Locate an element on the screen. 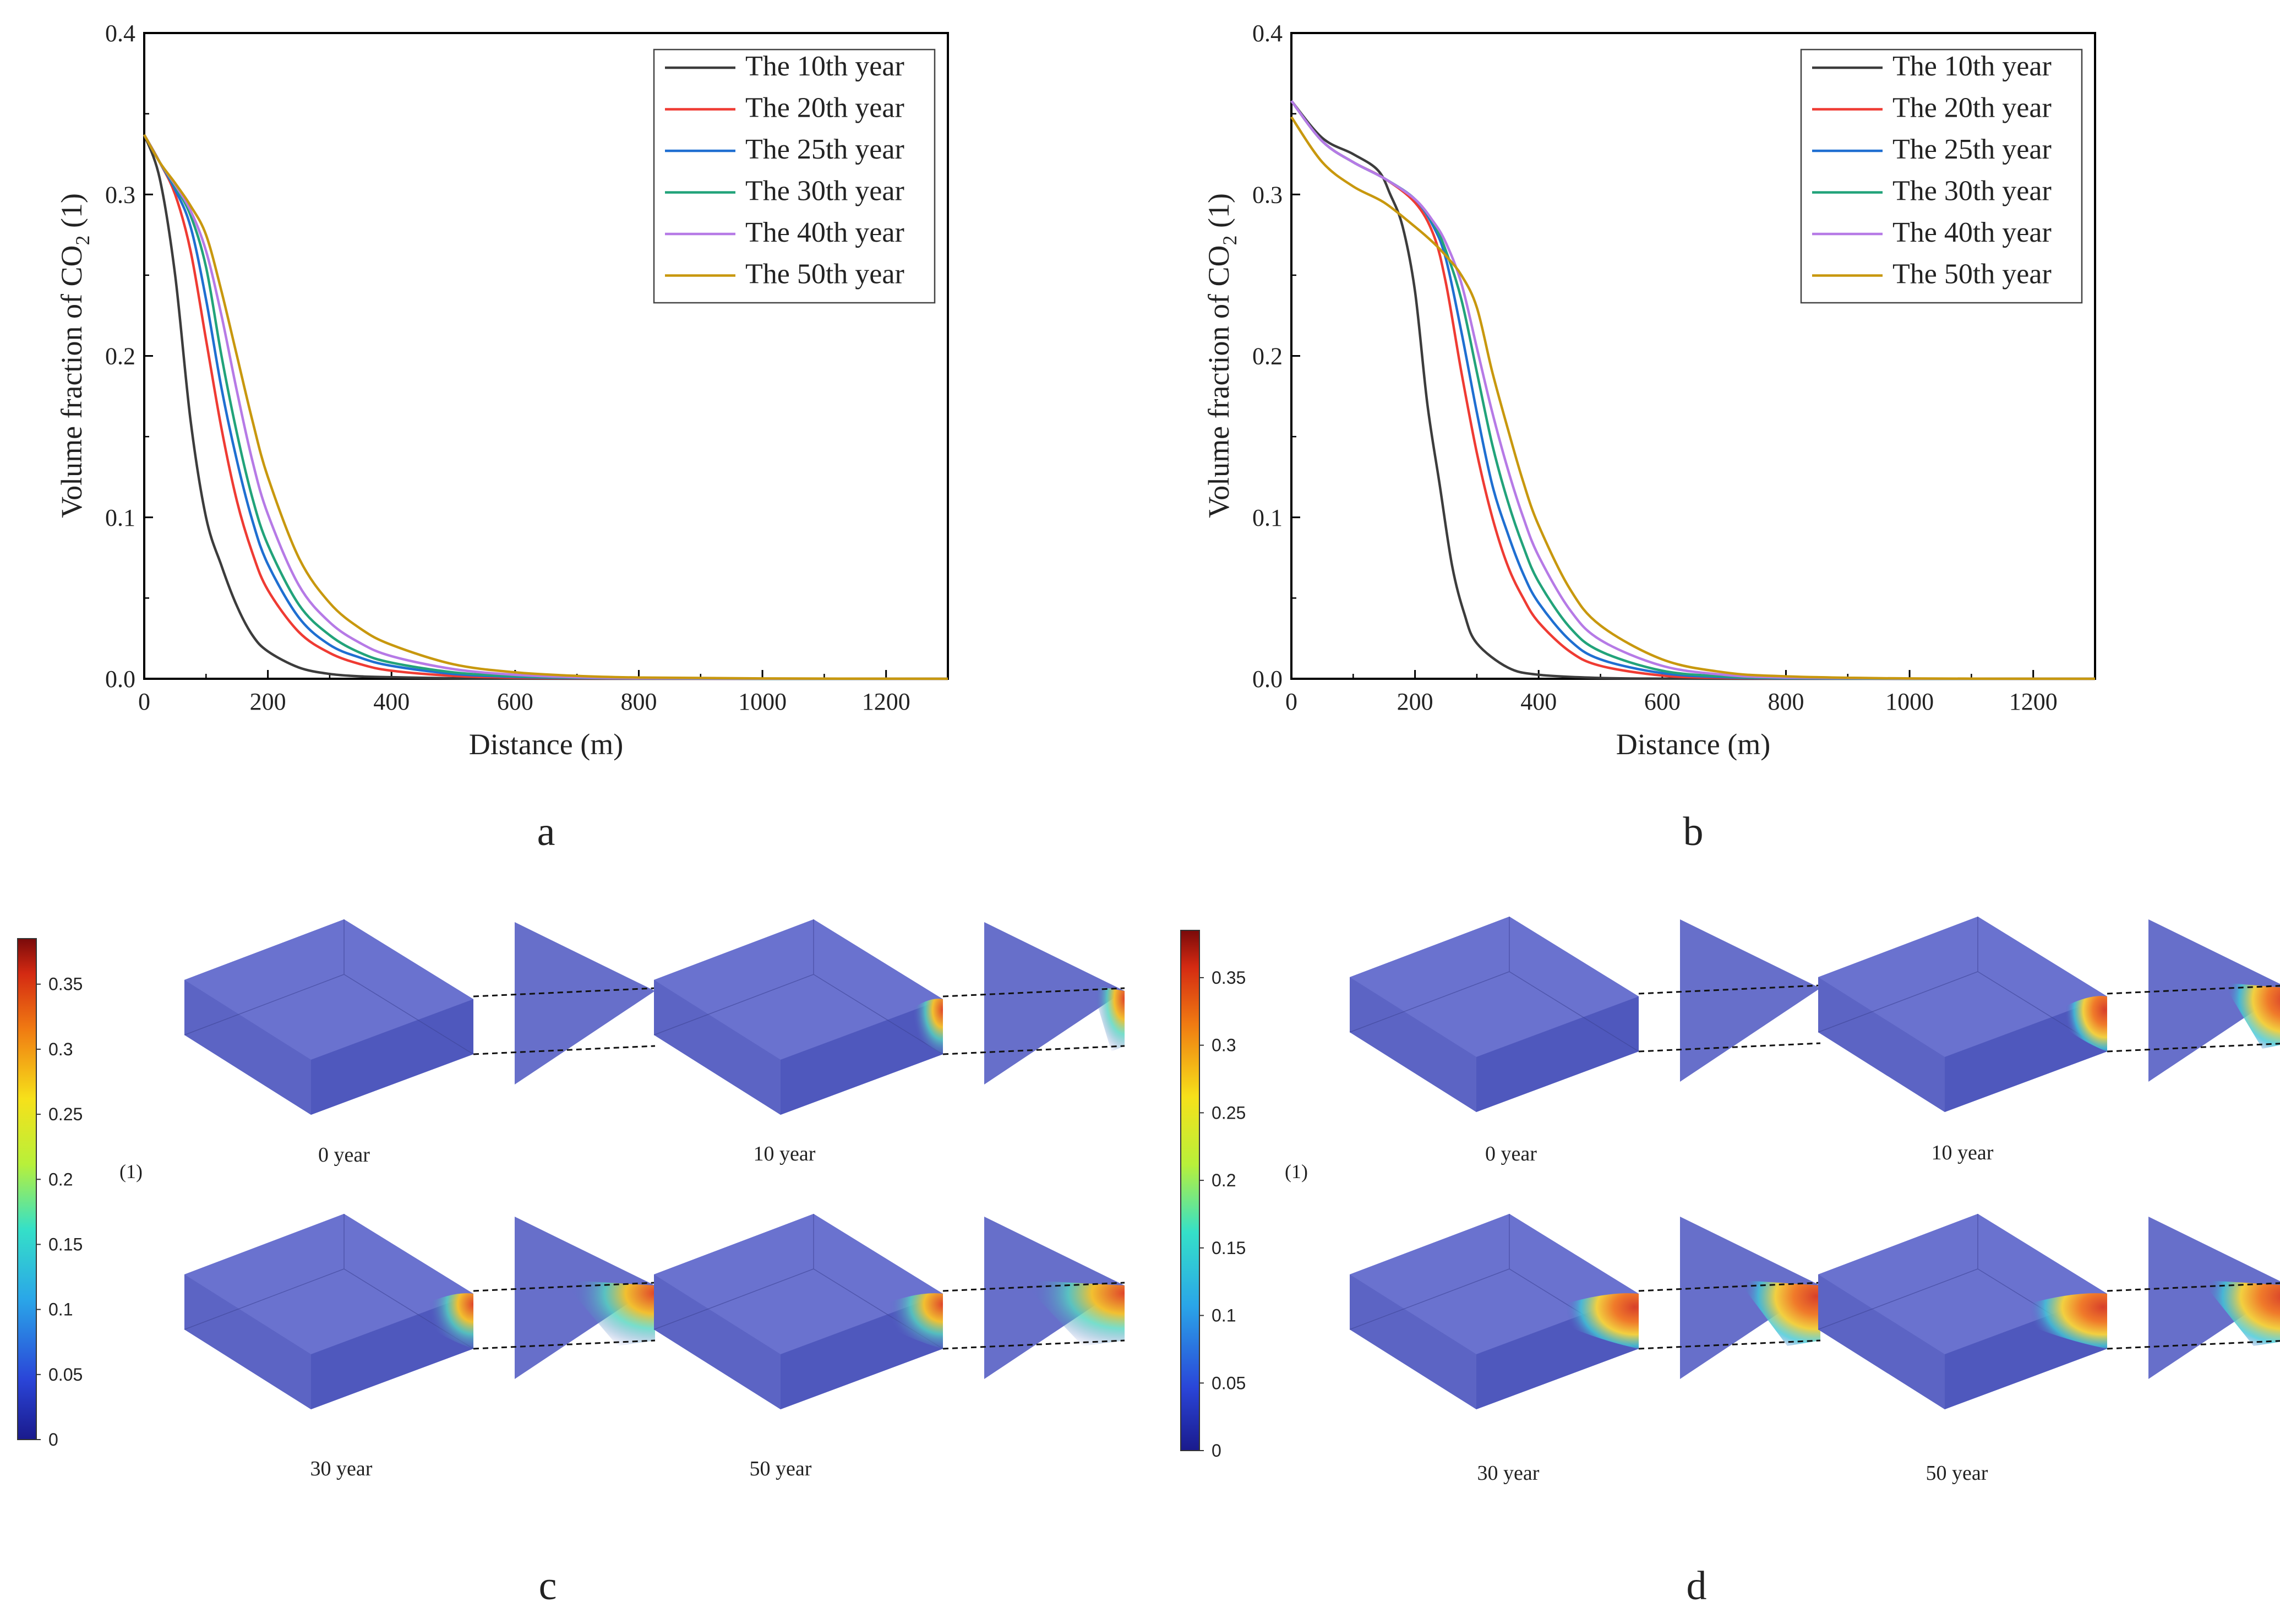  snapshot-label-d-0: 0 year is located at coordinates (1511, 1153).